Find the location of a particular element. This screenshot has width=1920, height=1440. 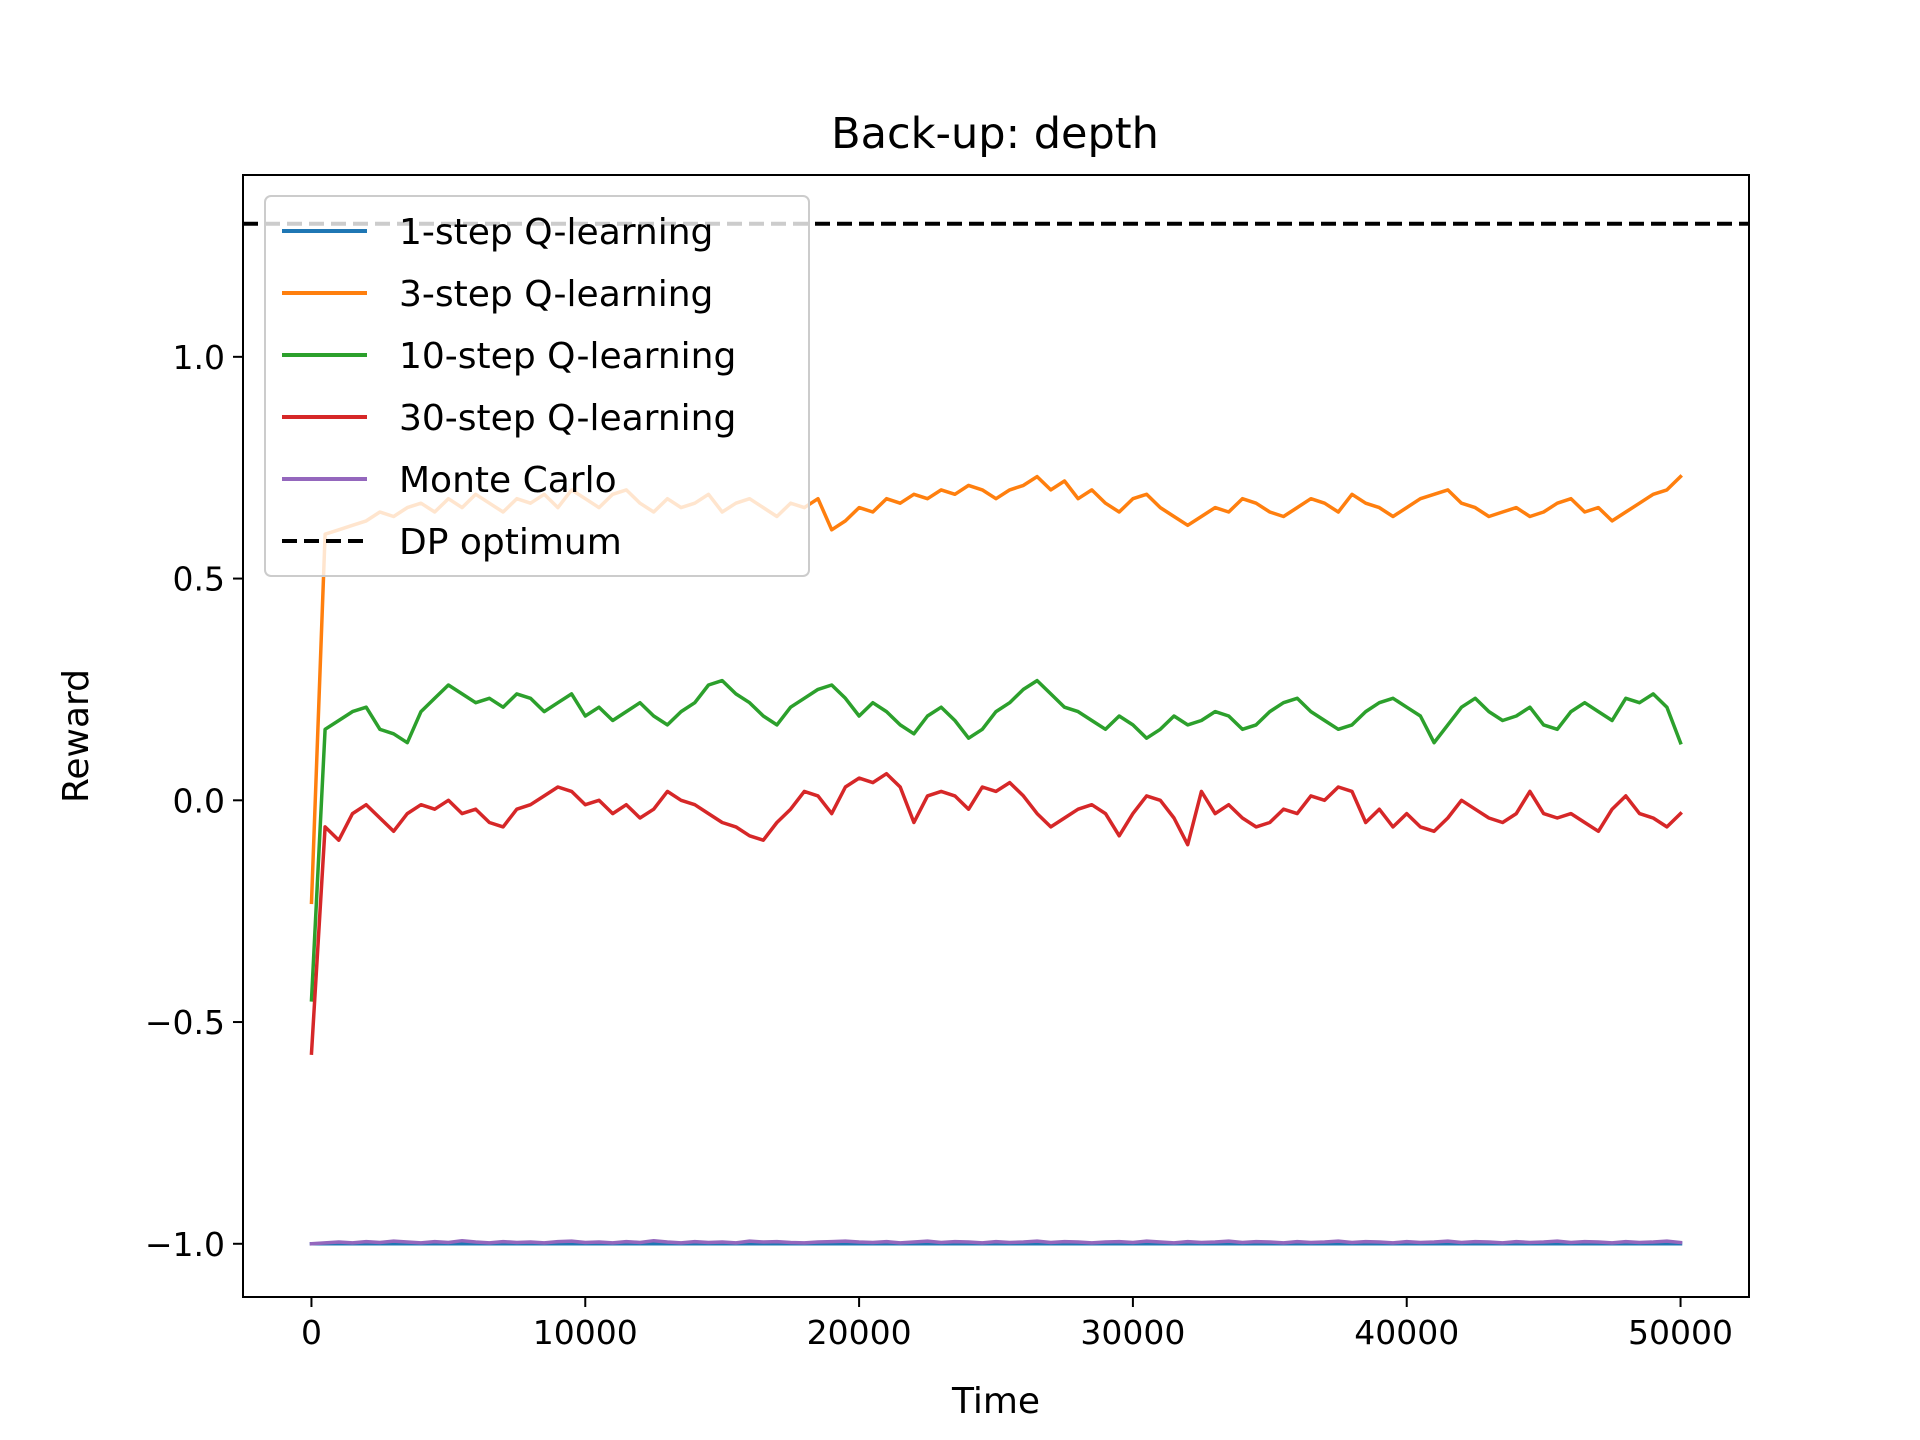

y-tick-label: 0.5 is located at coordinates (199, 579).